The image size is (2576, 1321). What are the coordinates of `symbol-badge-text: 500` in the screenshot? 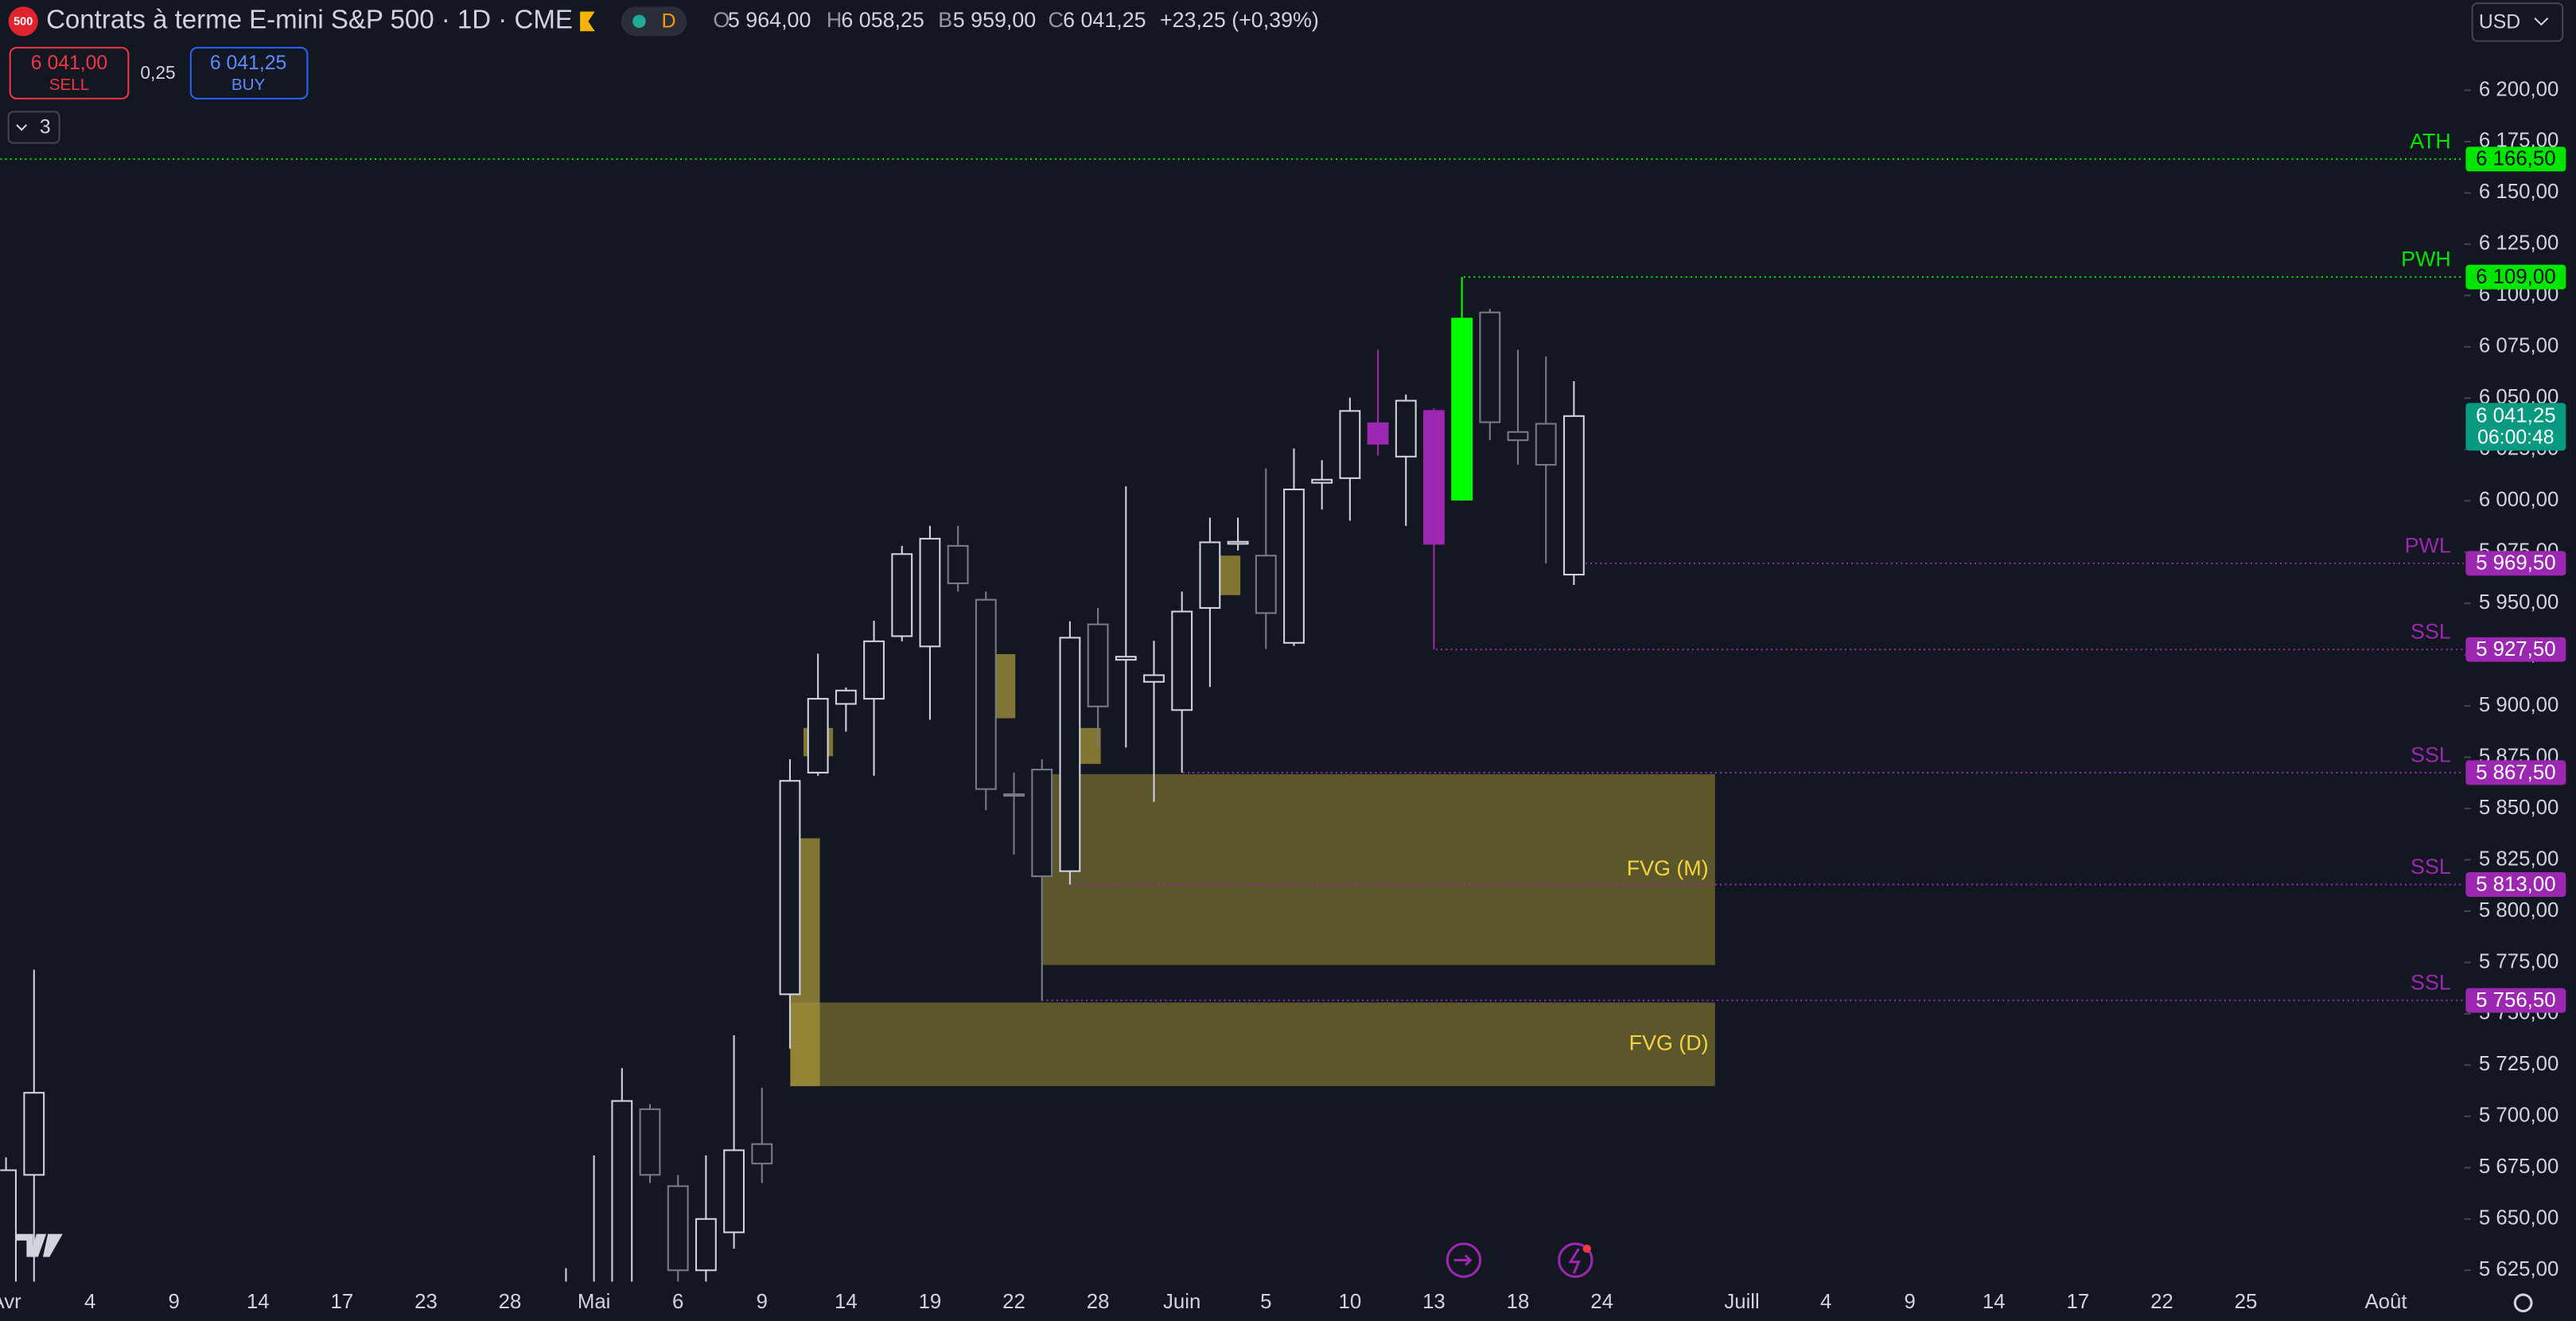 It's located at (24, 22).